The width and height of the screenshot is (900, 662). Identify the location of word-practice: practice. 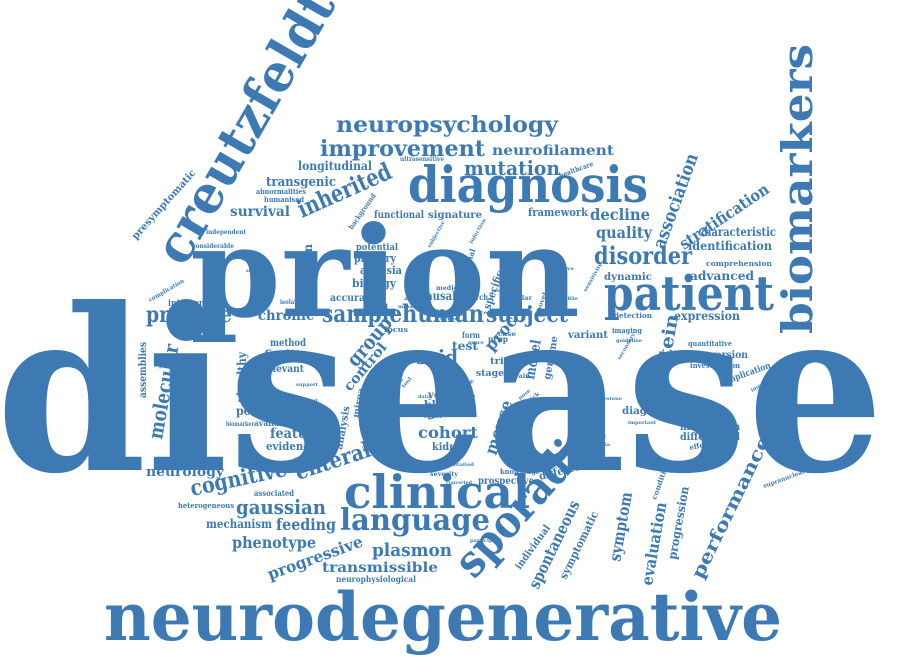
(189, 315).